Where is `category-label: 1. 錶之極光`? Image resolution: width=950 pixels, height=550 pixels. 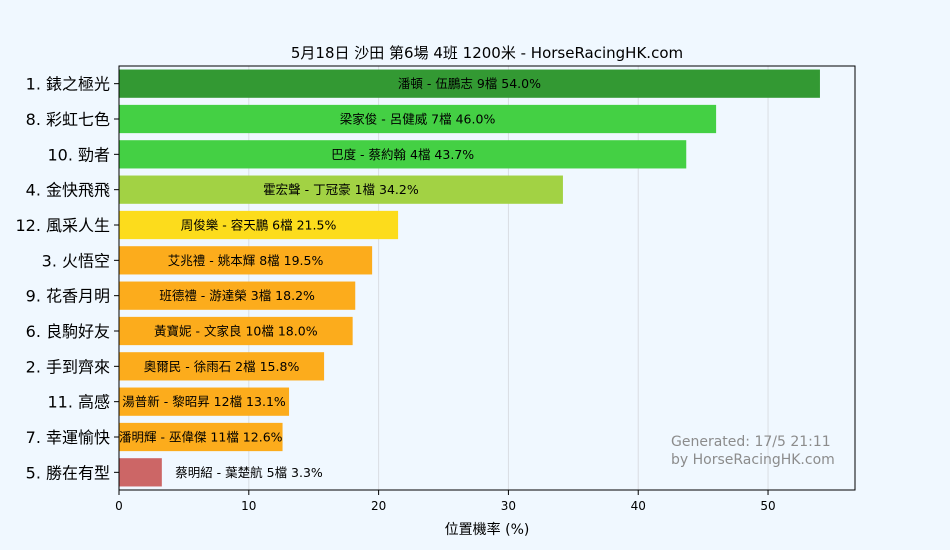
category-label: 1. 錶之極光 is located at coordinates (68, 84).